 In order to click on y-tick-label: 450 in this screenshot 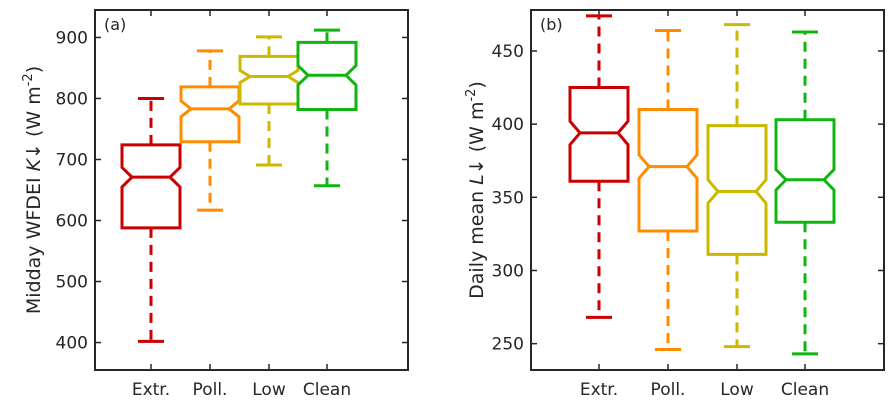, I will do `click(508, 52)`.